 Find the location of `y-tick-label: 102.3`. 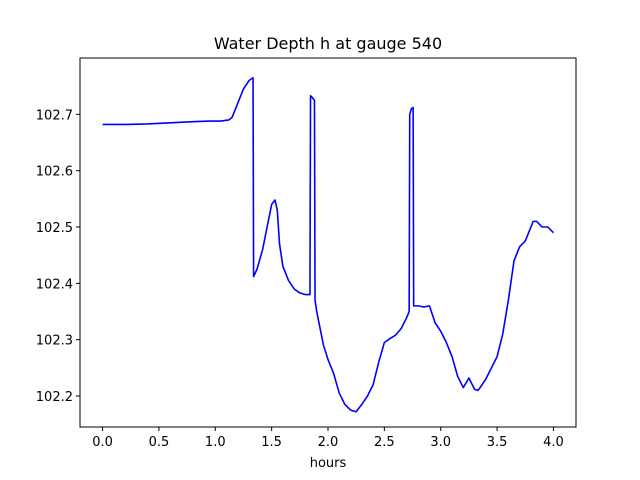

y-tick-label: 102.3 is located at coordinates (54, 341).